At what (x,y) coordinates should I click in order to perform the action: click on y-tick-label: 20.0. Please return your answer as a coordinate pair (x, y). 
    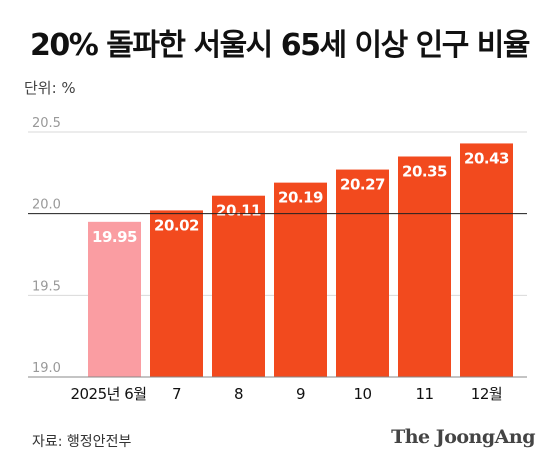
    Looking at the image, I should click on (46, 205).